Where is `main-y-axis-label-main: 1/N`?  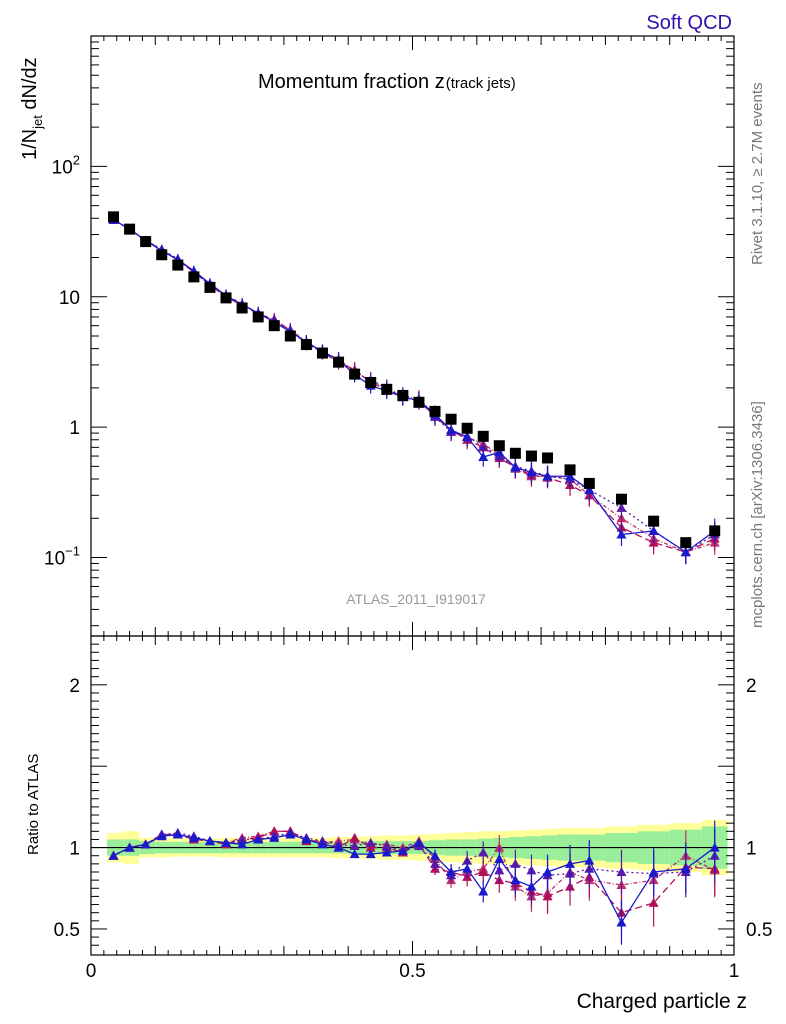 main-y-axis-label-main: 1/N is located at coordinates (30, 144).